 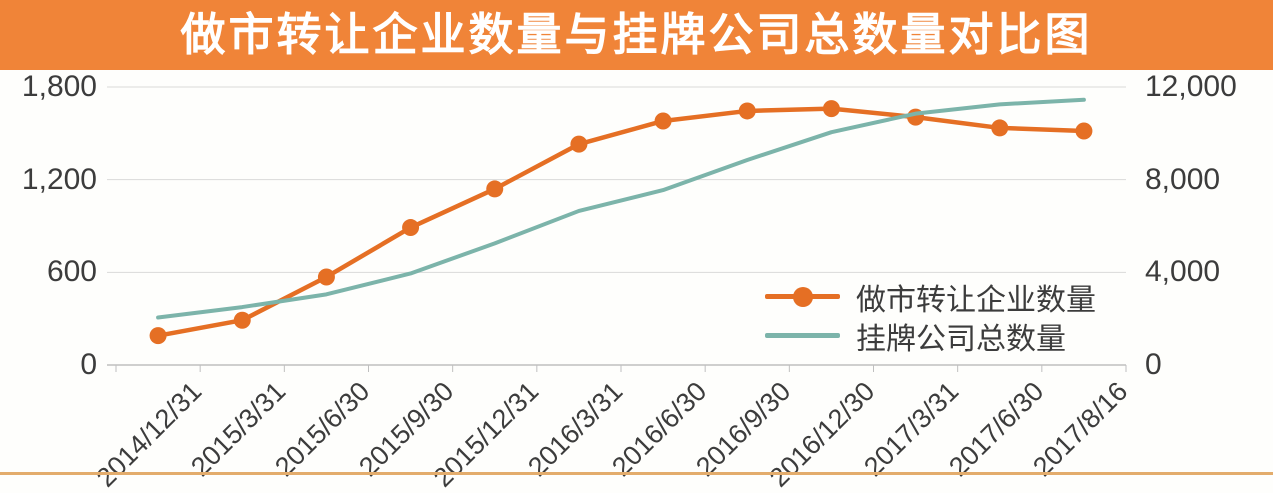 I want to click on legend: 做市转让企业数量 挂牌公司总数量, so click(x=930, y=316).